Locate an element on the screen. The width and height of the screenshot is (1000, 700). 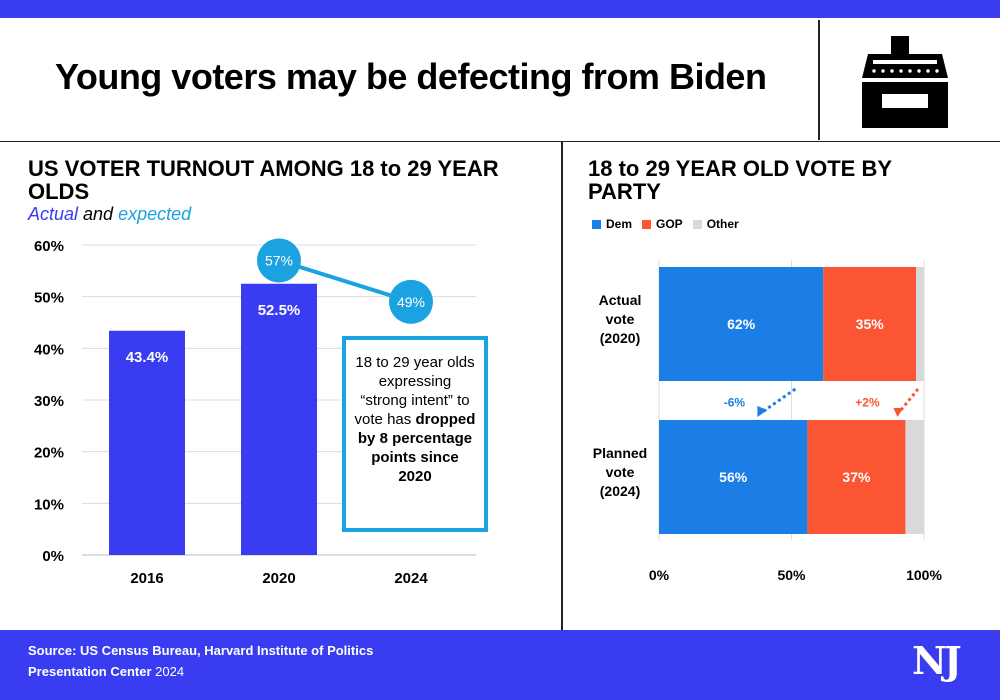
bar-label: 52.5% is located at coordinates (279, 310).